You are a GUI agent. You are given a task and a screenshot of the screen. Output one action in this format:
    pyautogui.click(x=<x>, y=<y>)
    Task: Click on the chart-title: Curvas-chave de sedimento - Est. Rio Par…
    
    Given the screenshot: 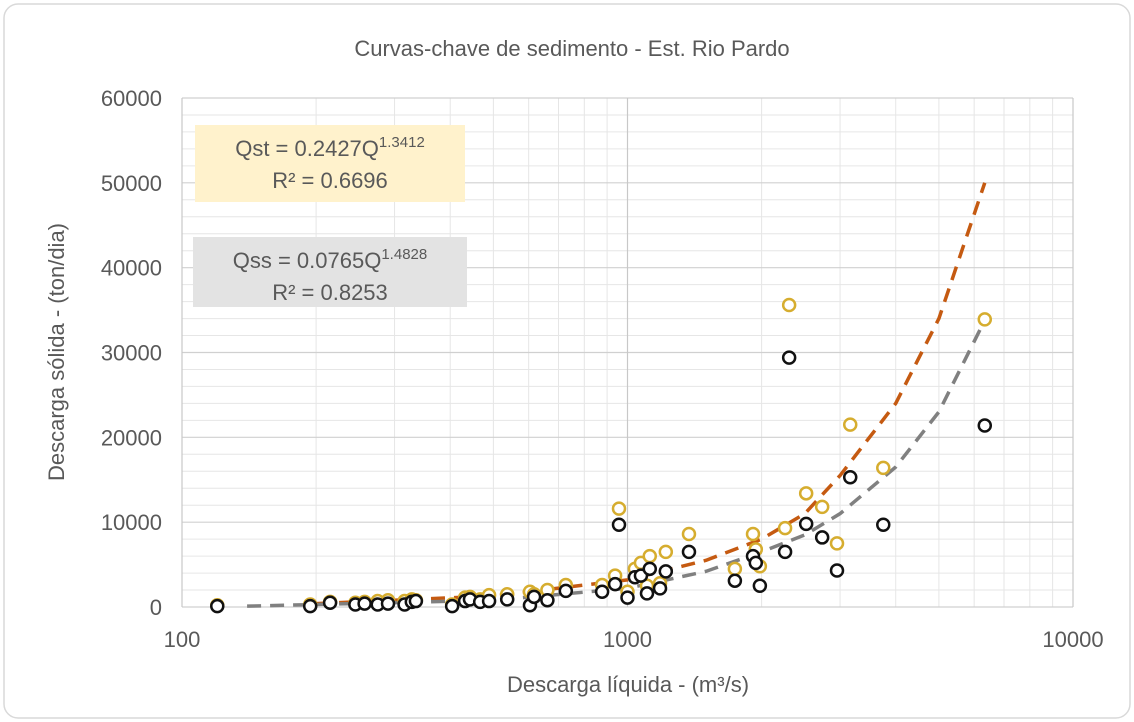 What is the action you would take?
    pyautogui.click(x=571, y=48)
    